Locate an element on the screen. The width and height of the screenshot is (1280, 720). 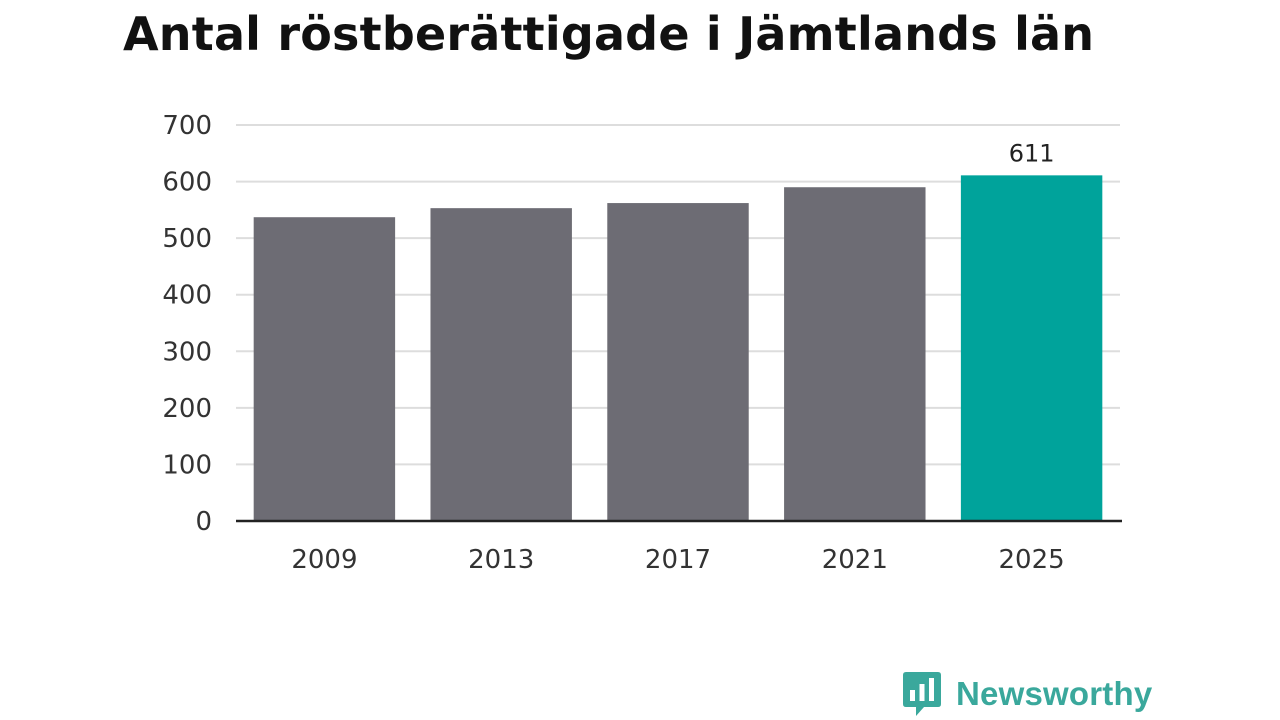
x-axis-ticks: 2009 2013 2017 2021 2025 is located at coordinates (677, 560).